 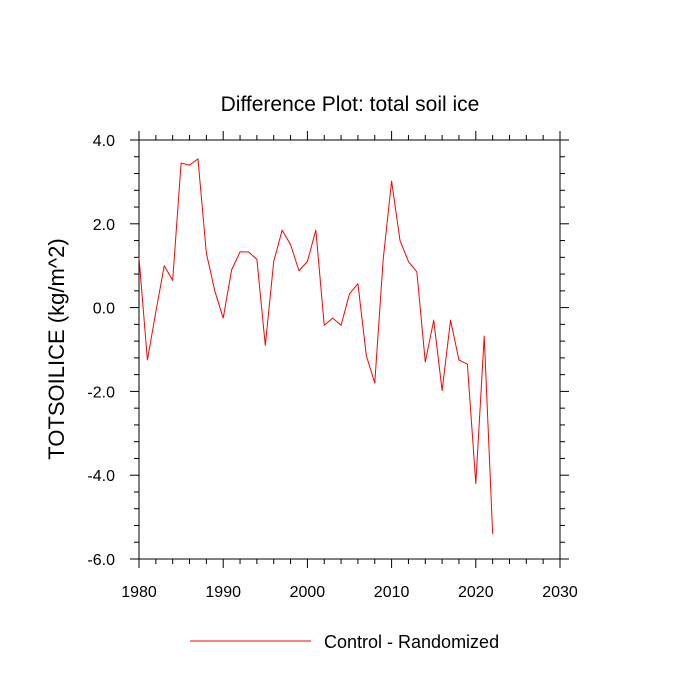 I want to click on y-tick-label: 2.0, so click(x=104, y=225).